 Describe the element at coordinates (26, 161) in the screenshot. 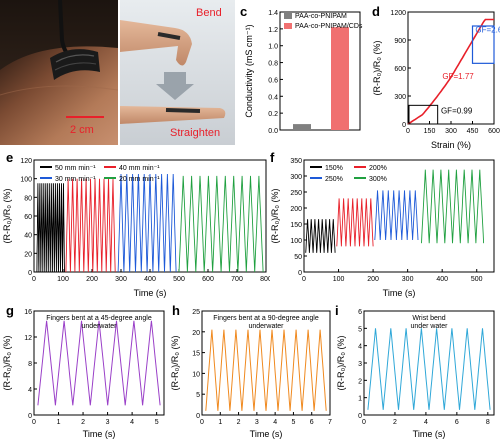

I see `y-tick-label: 120` at that location.